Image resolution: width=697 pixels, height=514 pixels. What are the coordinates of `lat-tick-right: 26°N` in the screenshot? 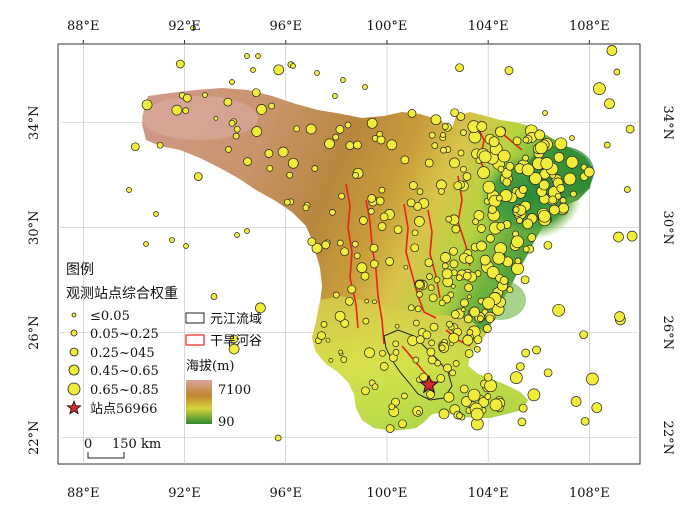 It's located at (667, 333).